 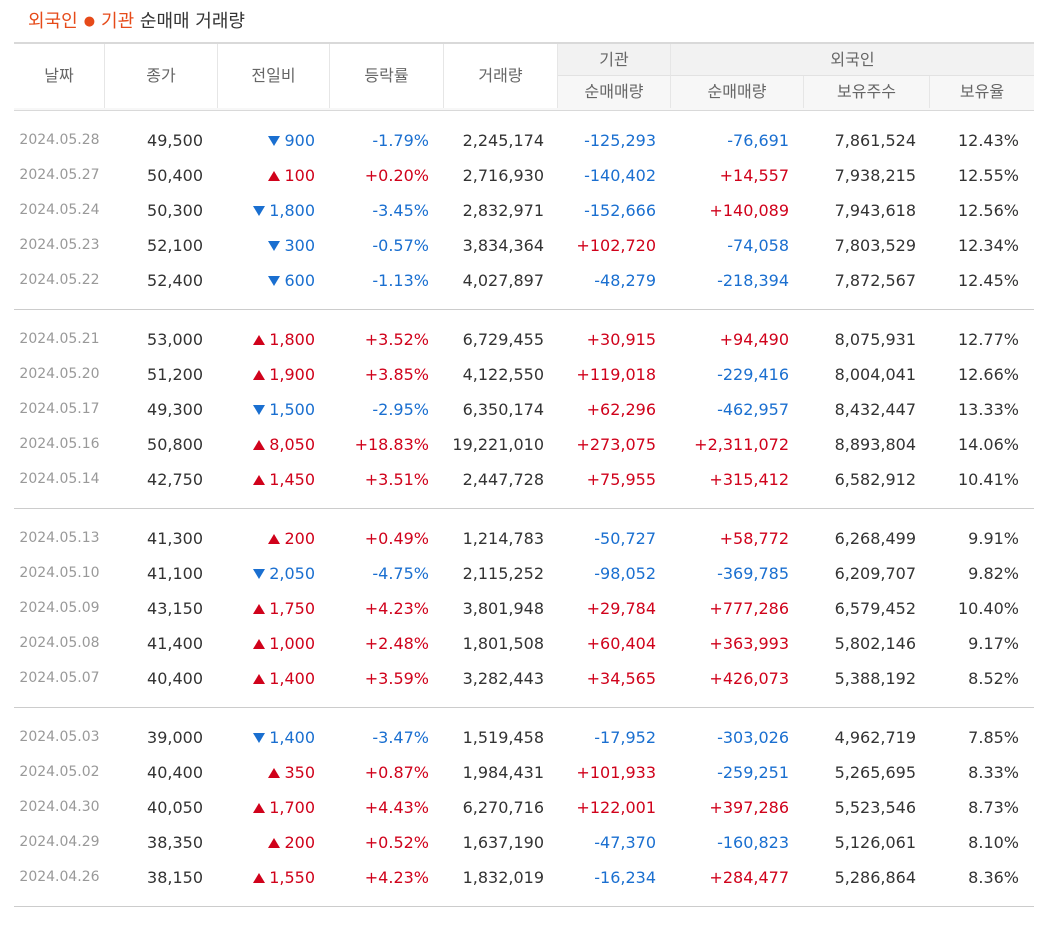 I want to click on close-cell: 49,500, so click(x=175, y=140).